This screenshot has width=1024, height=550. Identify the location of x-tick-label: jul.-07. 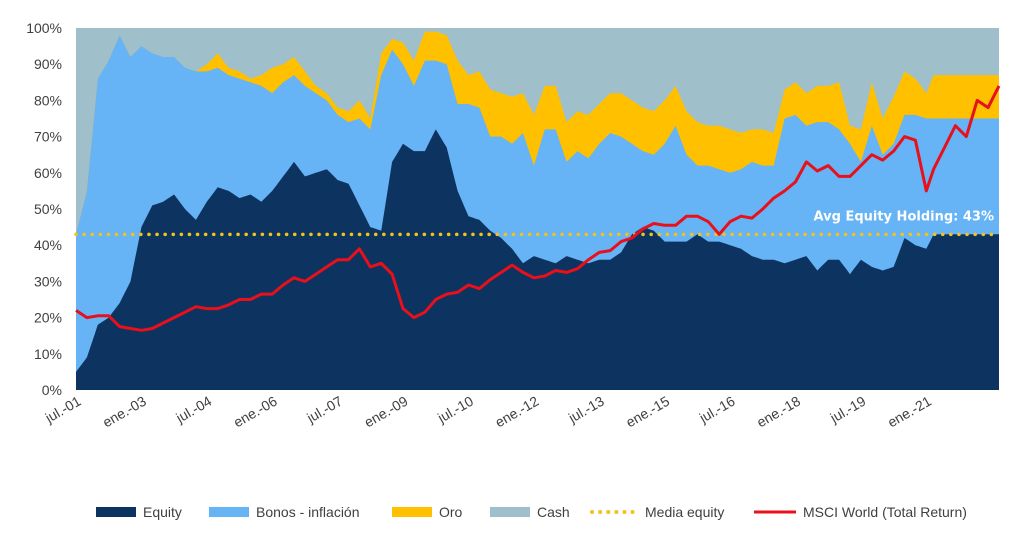
(324, 410).